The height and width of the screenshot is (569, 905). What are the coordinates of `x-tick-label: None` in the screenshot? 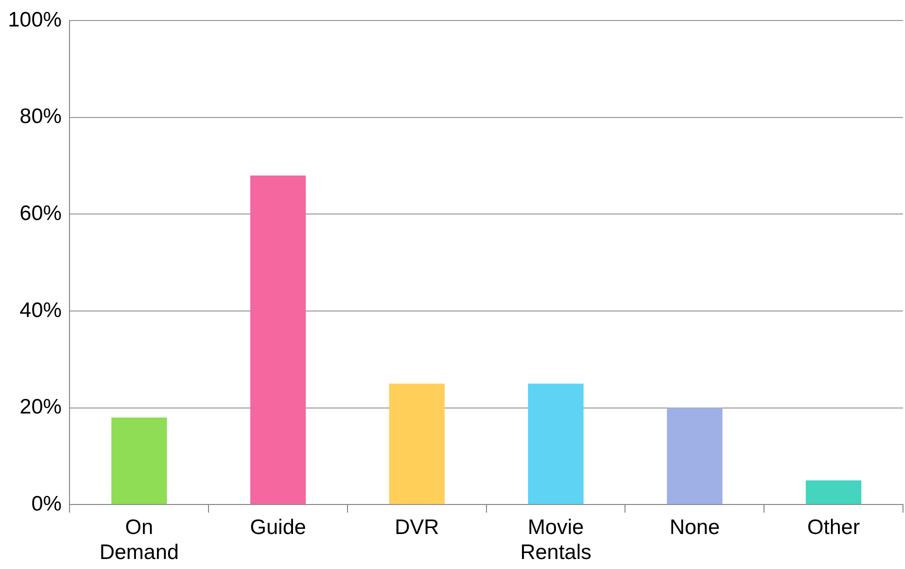 It's located at (695, 527).